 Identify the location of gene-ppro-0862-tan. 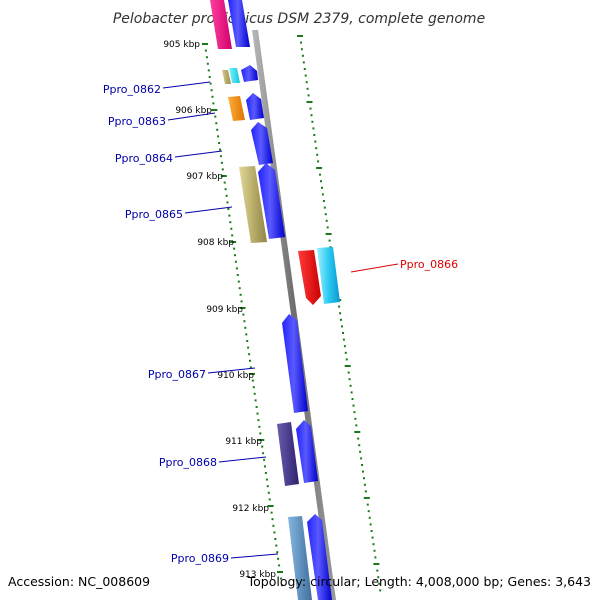
(226, 77).